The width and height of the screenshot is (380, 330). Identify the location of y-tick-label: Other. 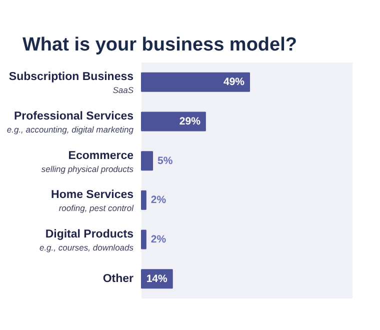
(118, 278).